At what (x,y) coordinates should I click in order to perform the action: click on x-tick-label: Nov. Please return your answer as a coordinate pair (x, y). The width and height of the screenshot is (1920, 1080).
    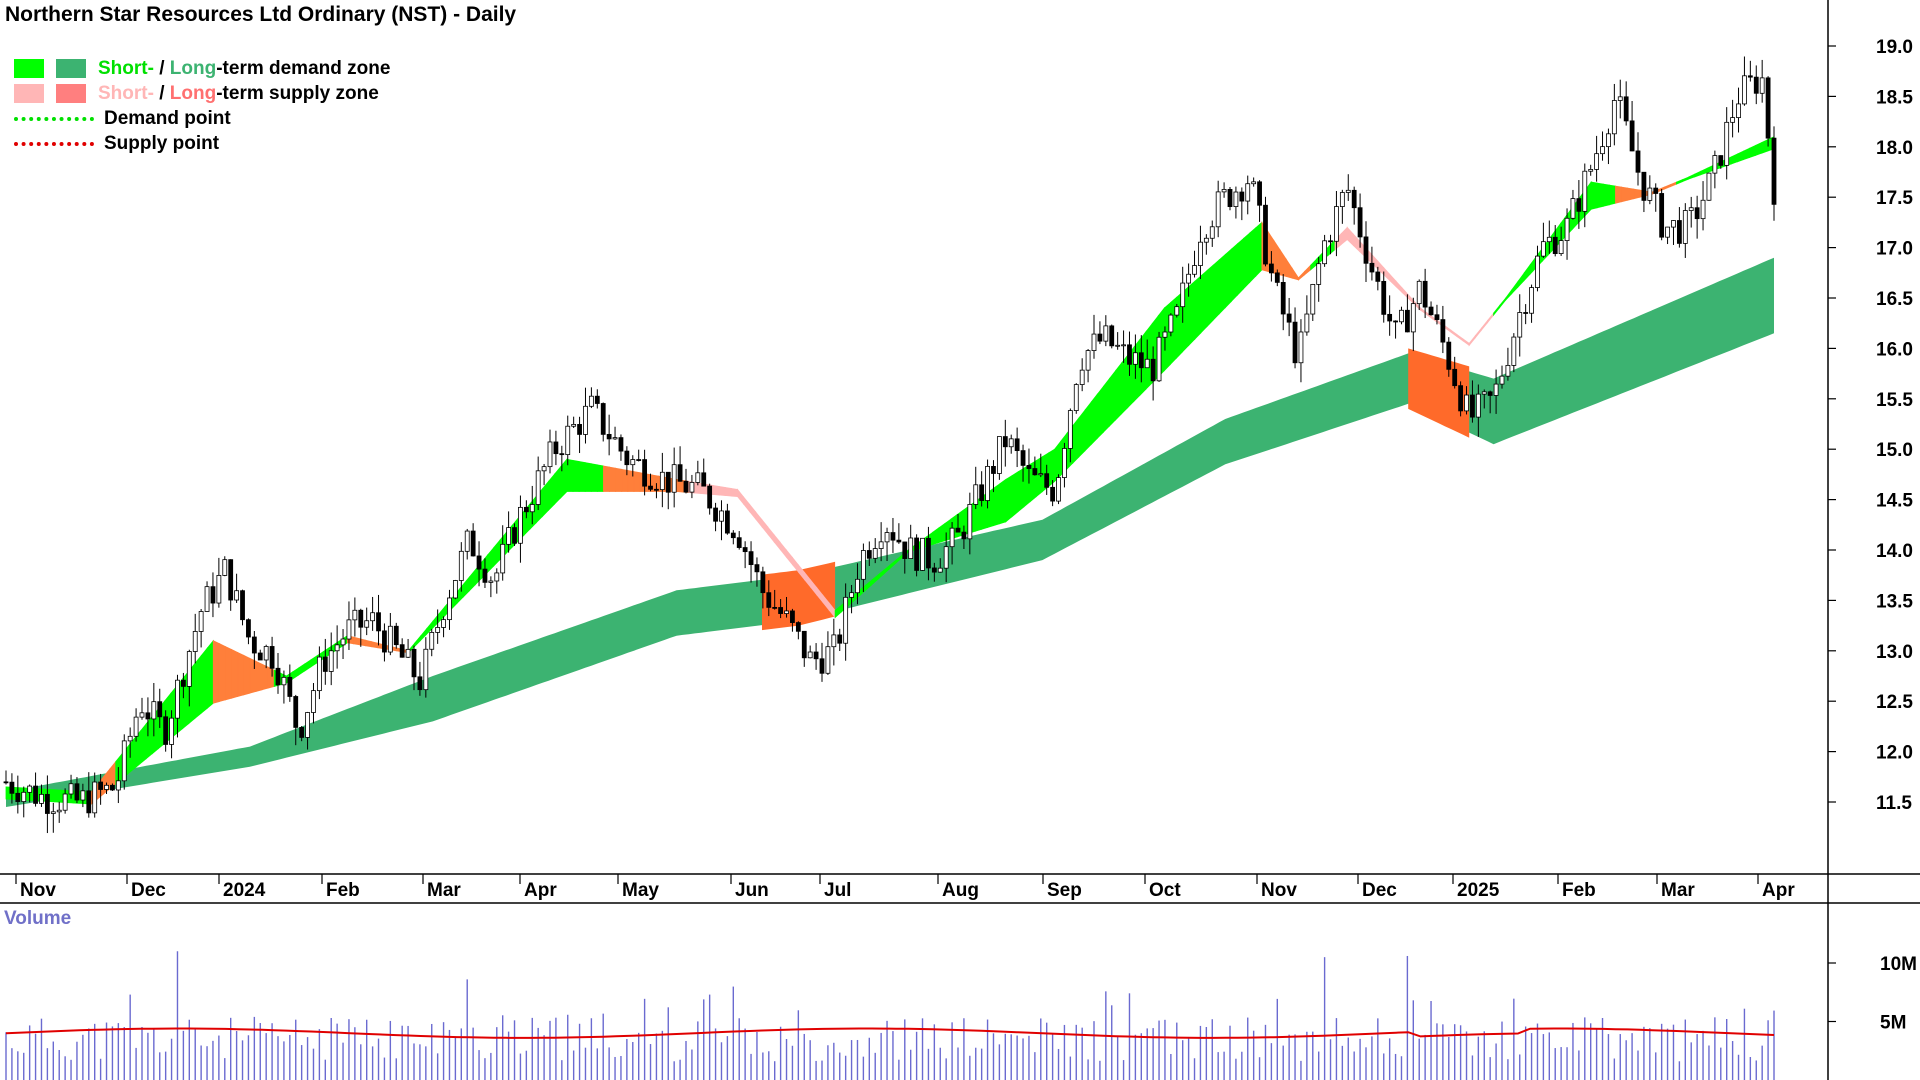
    Looking at the image, I should click on (1279, 890).